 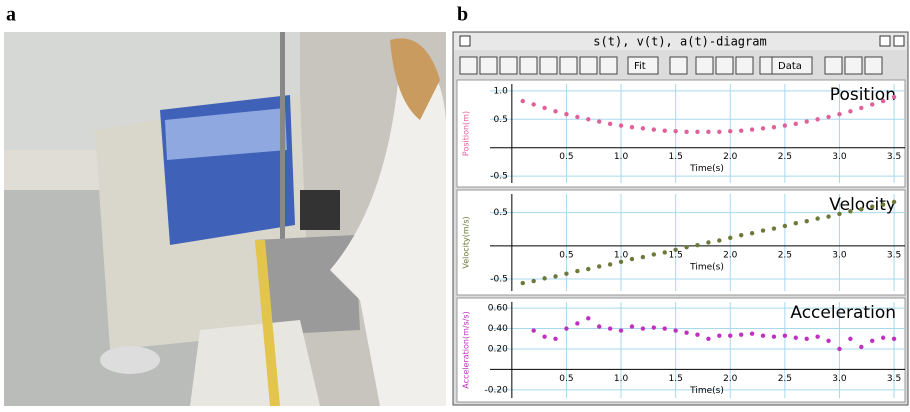 I want to click on collapse-box, so click(x=899, y=41).